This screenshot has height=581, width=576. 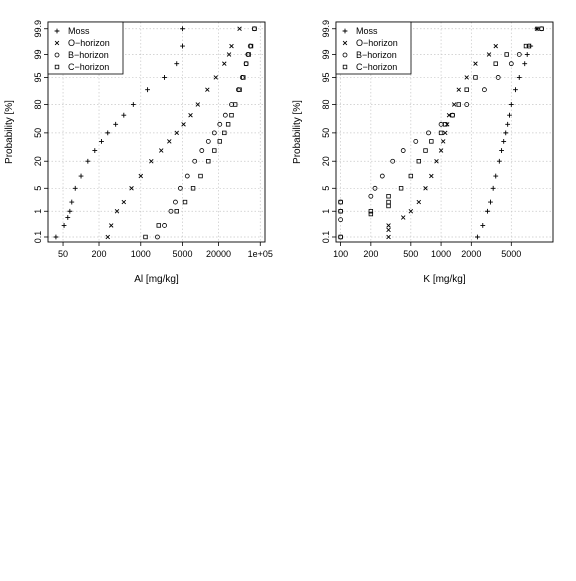 I want to click on legend-box, so click(x=373, y=48).